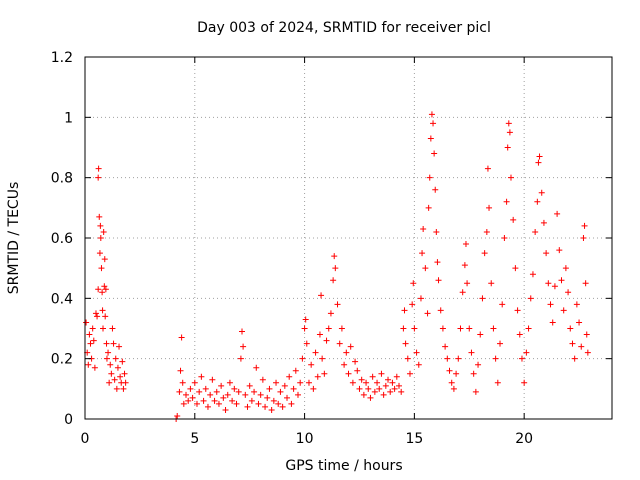  Describe the element at coordinates (62, 239) in the screenshot. I see `y-tick-label: 0.6` at that location.